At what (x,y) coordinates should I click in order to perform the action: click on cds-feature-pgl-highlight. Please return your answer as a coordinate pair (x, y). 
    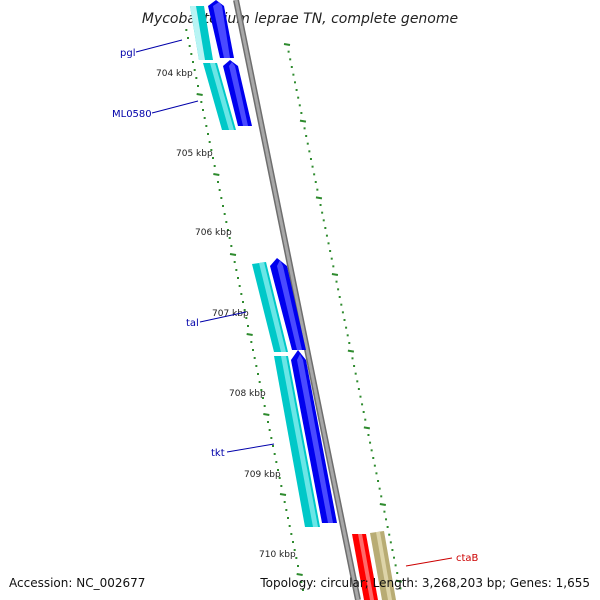
    Looking at the image, I should click on (221, 30).